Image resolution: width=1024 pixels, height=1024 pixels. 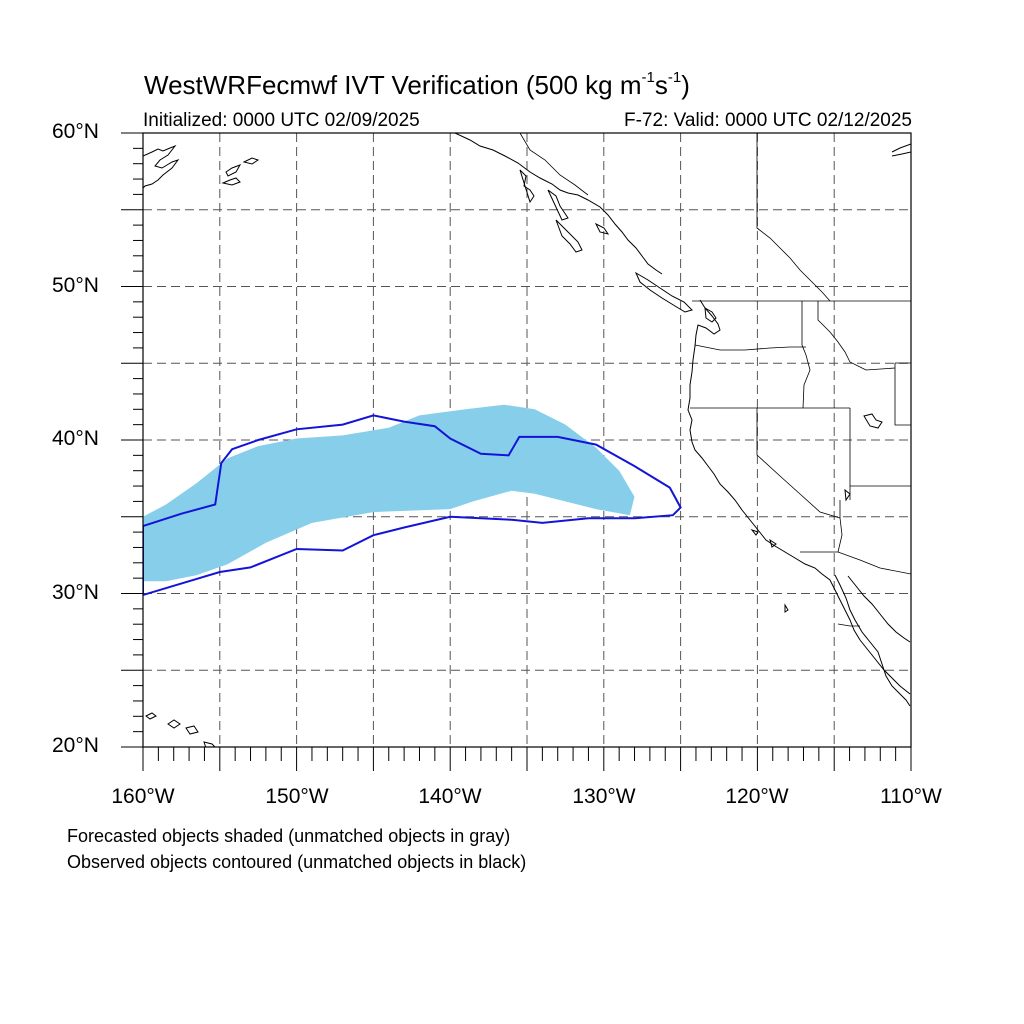 I want to click on lat-label-20n: 20°N, so click(x=75, y=745).